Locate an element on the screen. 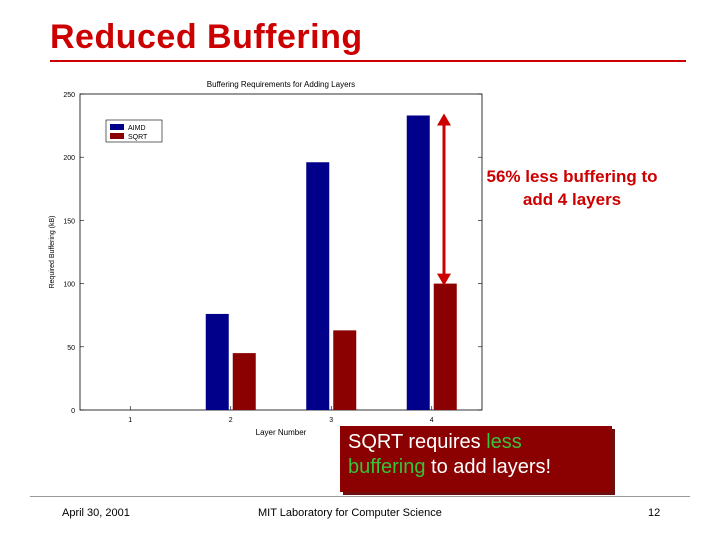  x-axis-label: Layer Number is located at coordinates (281, 432).